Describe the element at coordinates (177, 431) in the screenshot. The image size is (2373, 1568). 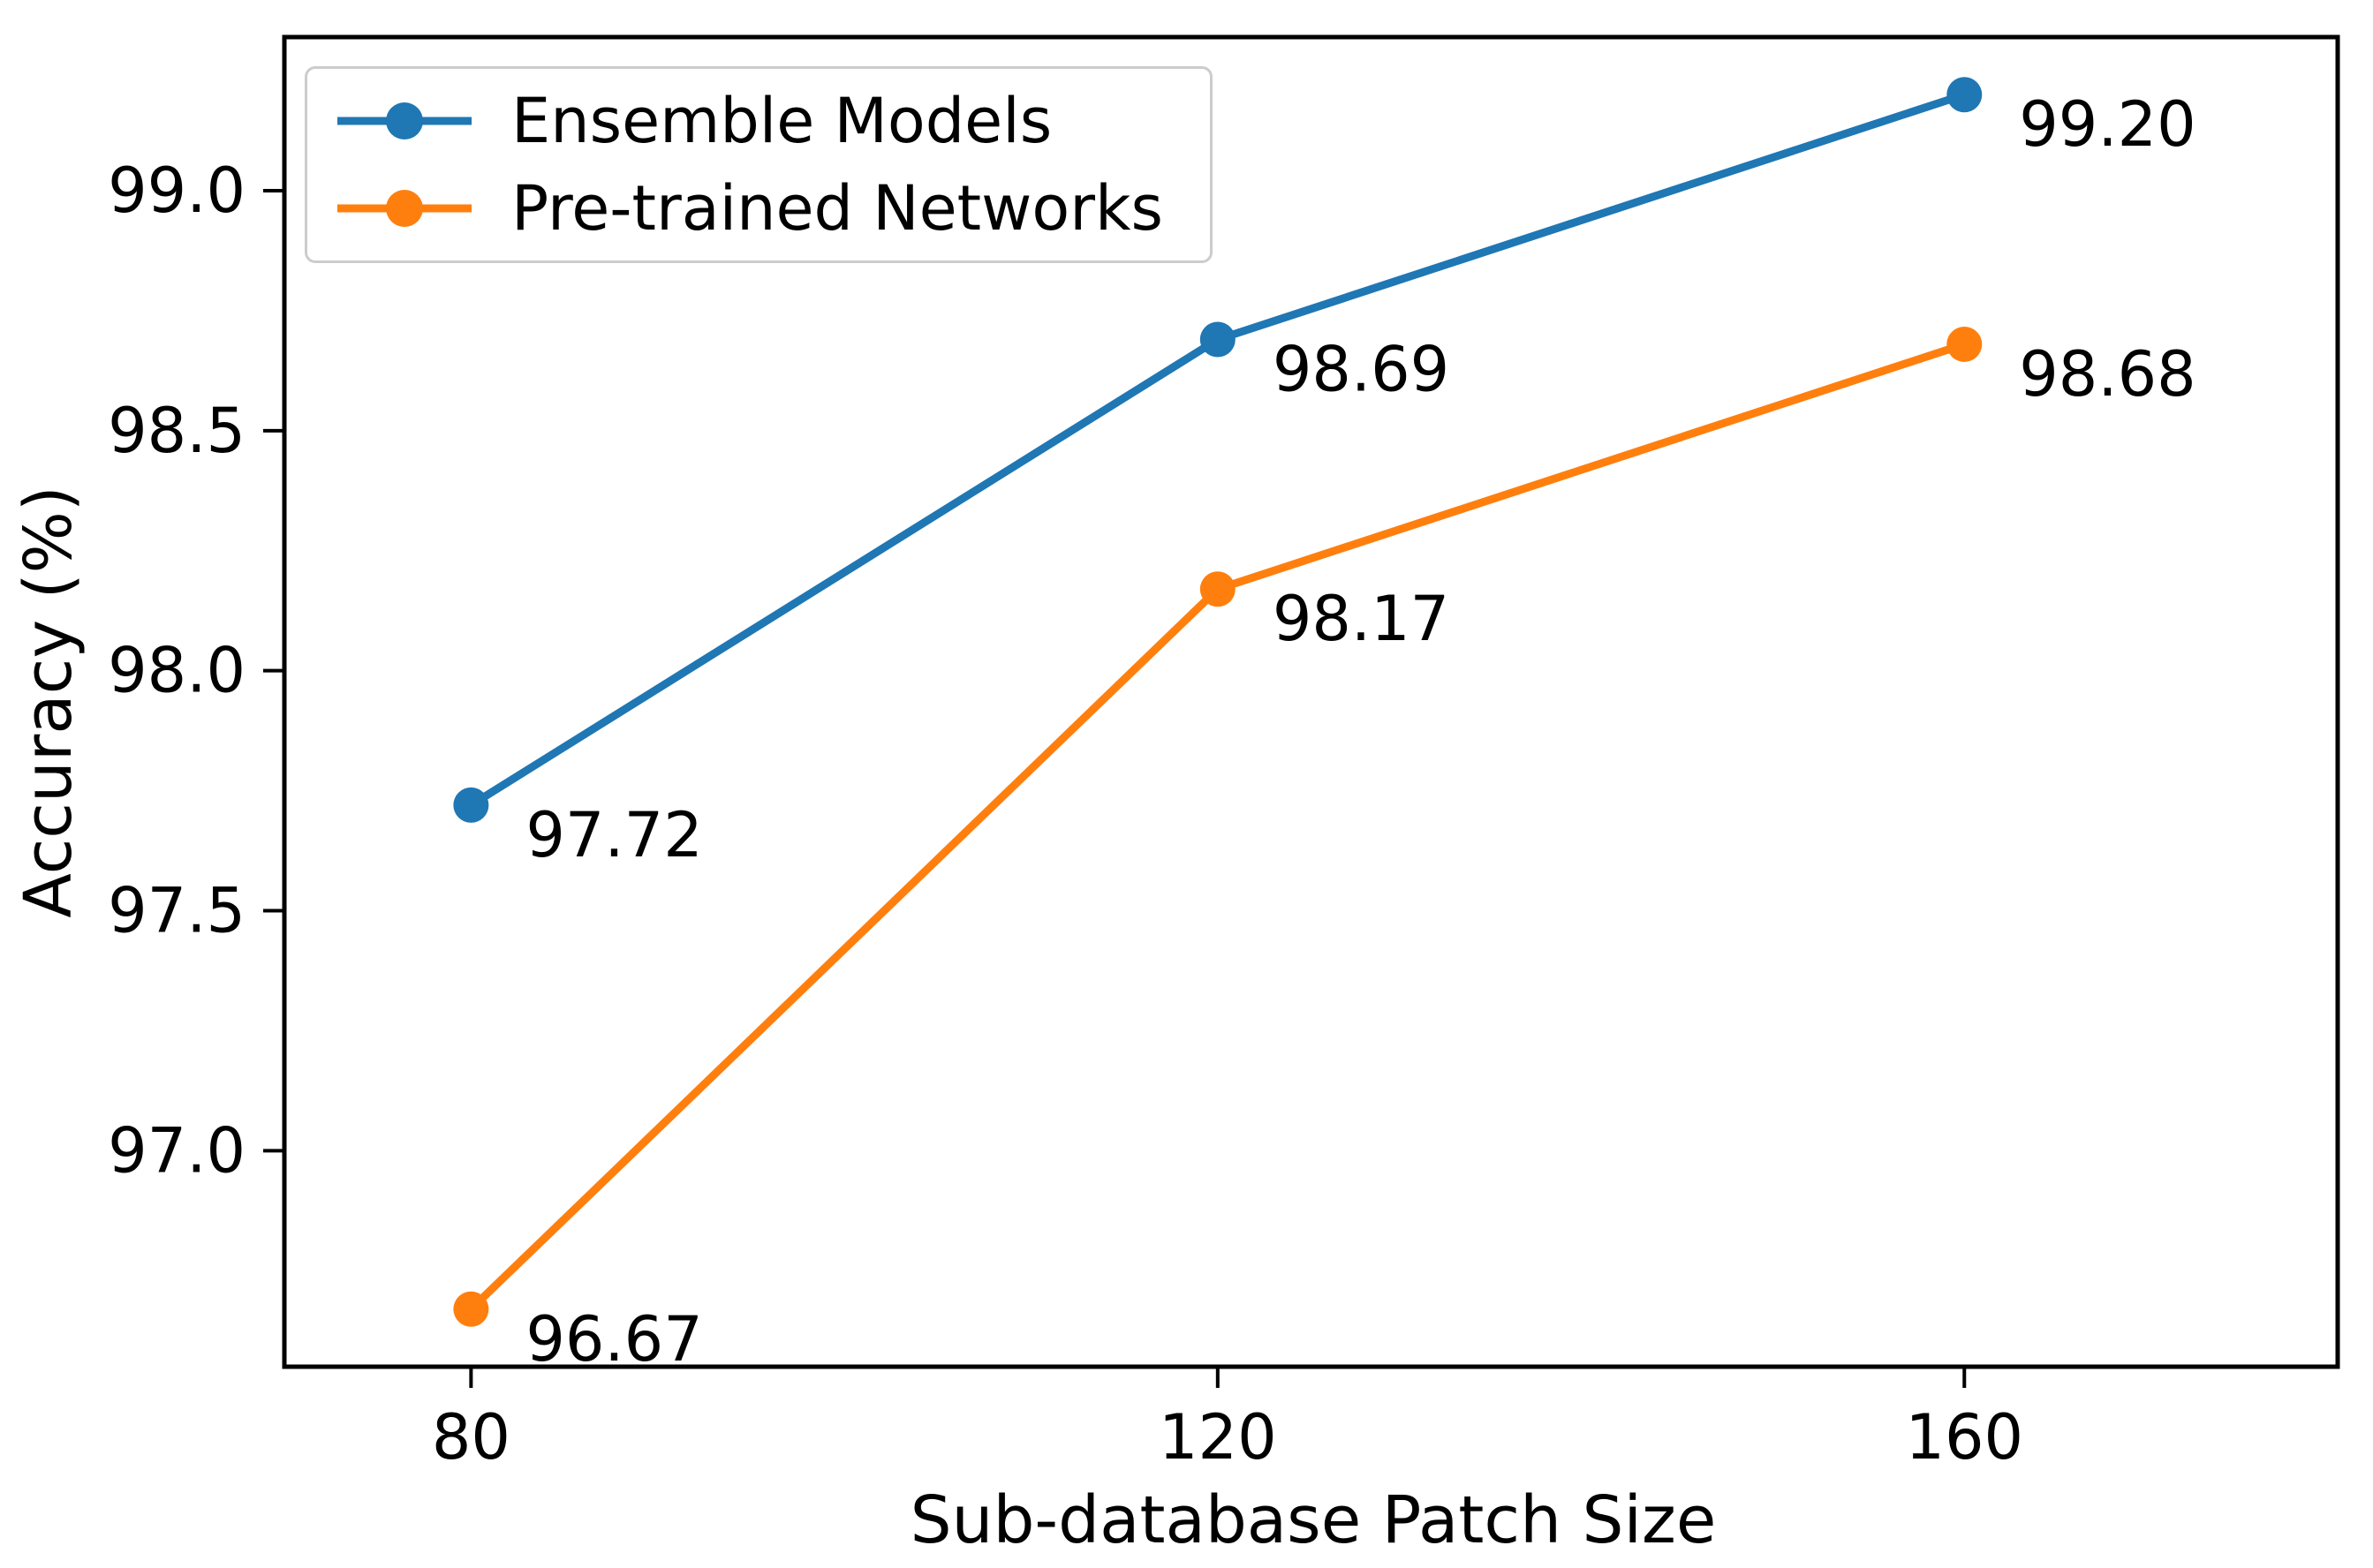
I see `y-tick-label: 98.5` at that location.